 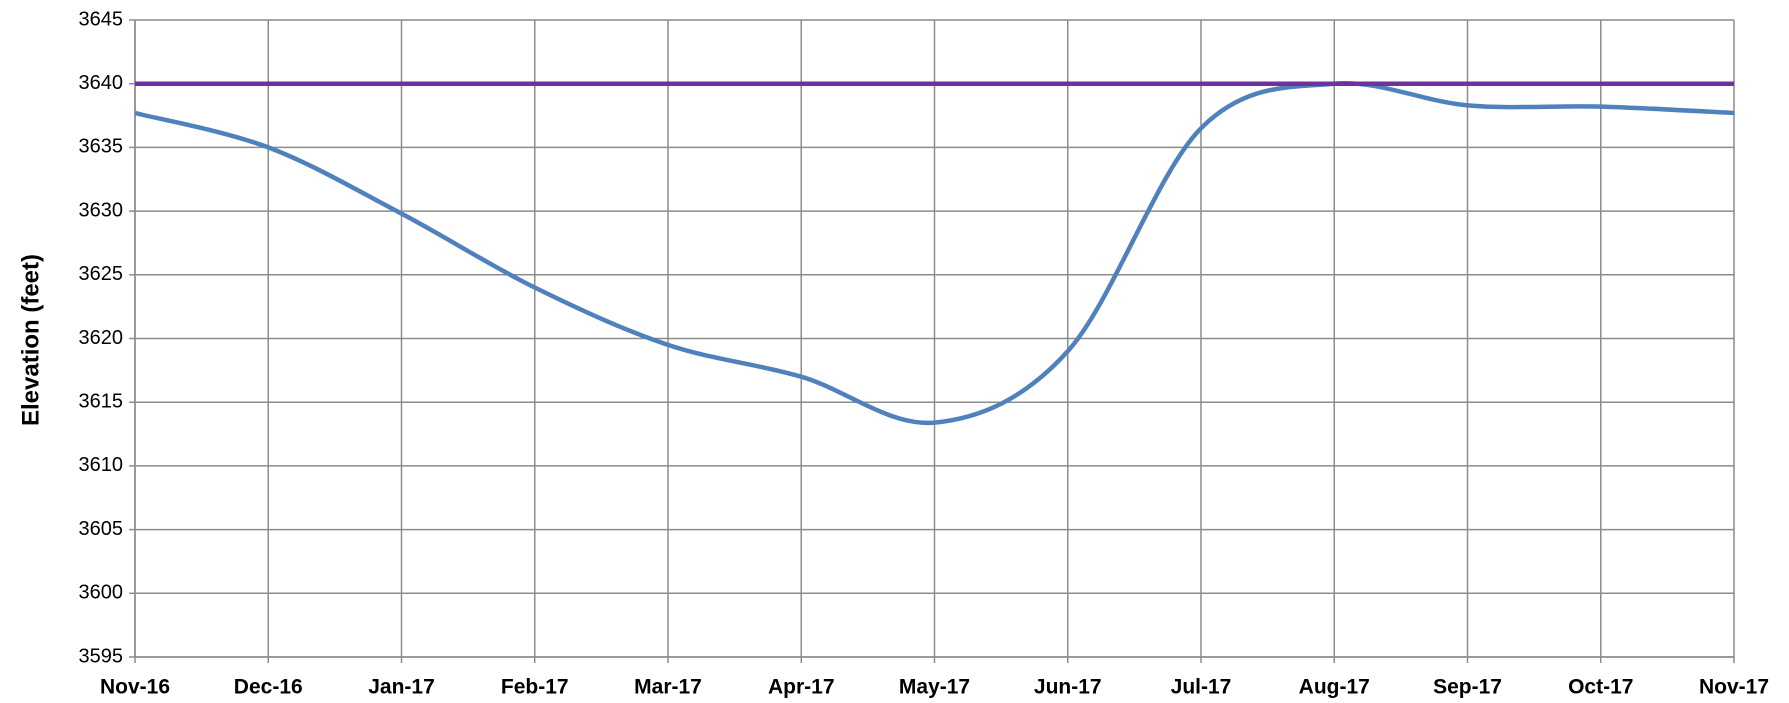 What do you see at coordinates (101, 83) in the screenshot?
I see `y-tick-label: 3640` at bounding box center [101, 83].